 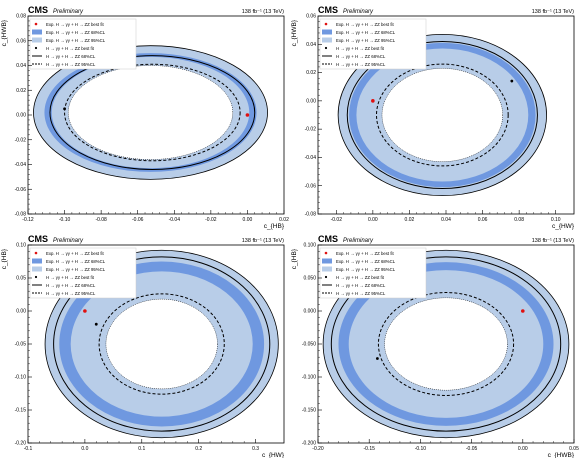 I want to click on y-tick-label: -0.050, so click(x=309, y=345).